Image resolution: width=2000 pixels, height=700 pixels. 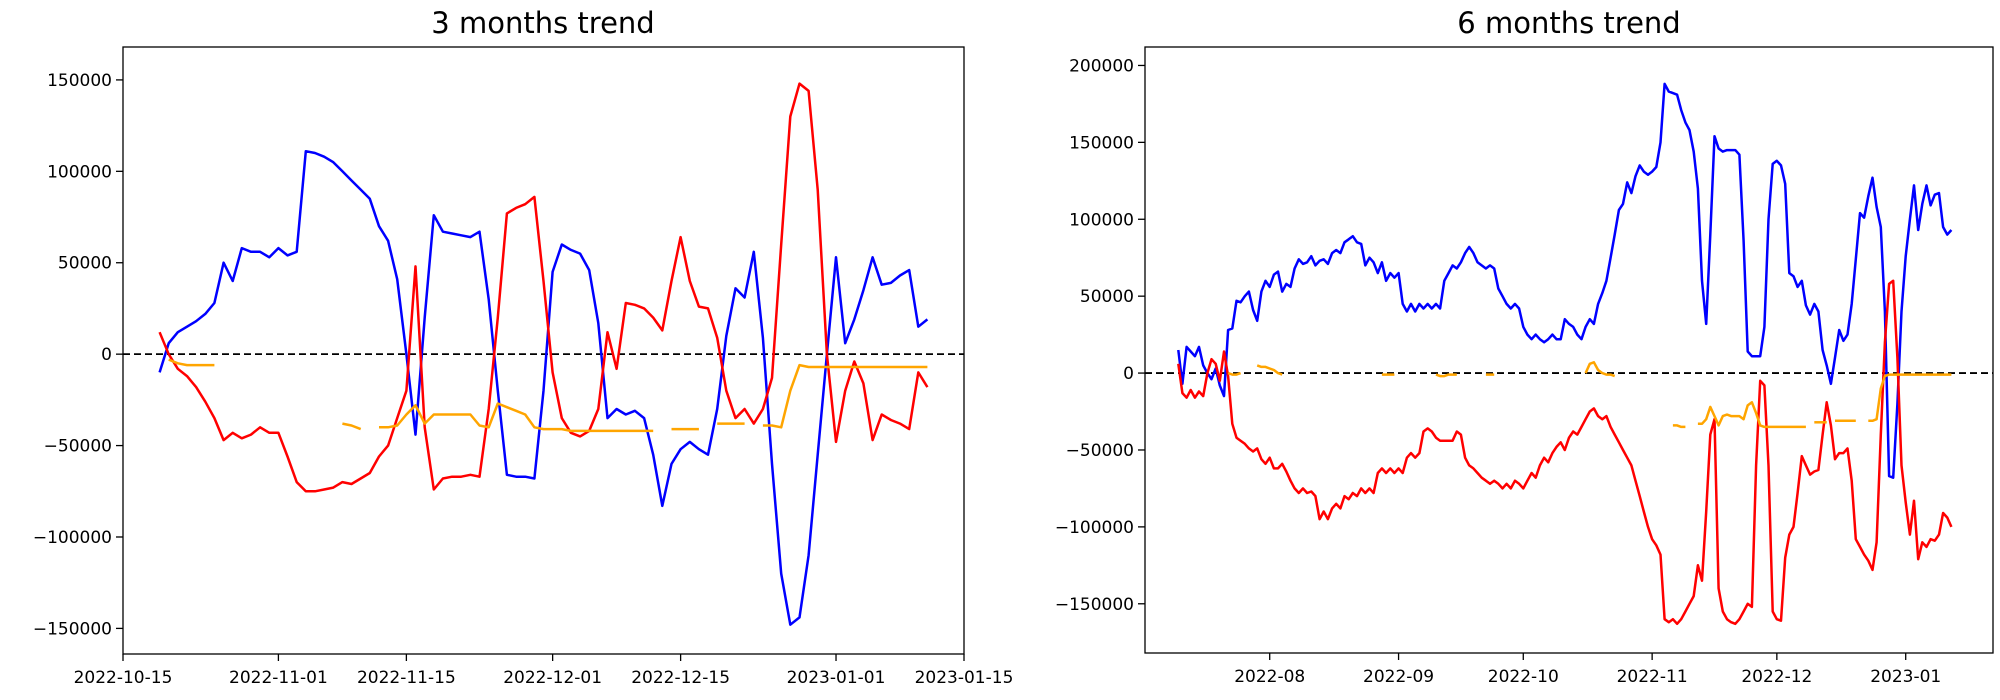 I want to click on x-tick-label: 2022-08, so click(x=1269, y=677).